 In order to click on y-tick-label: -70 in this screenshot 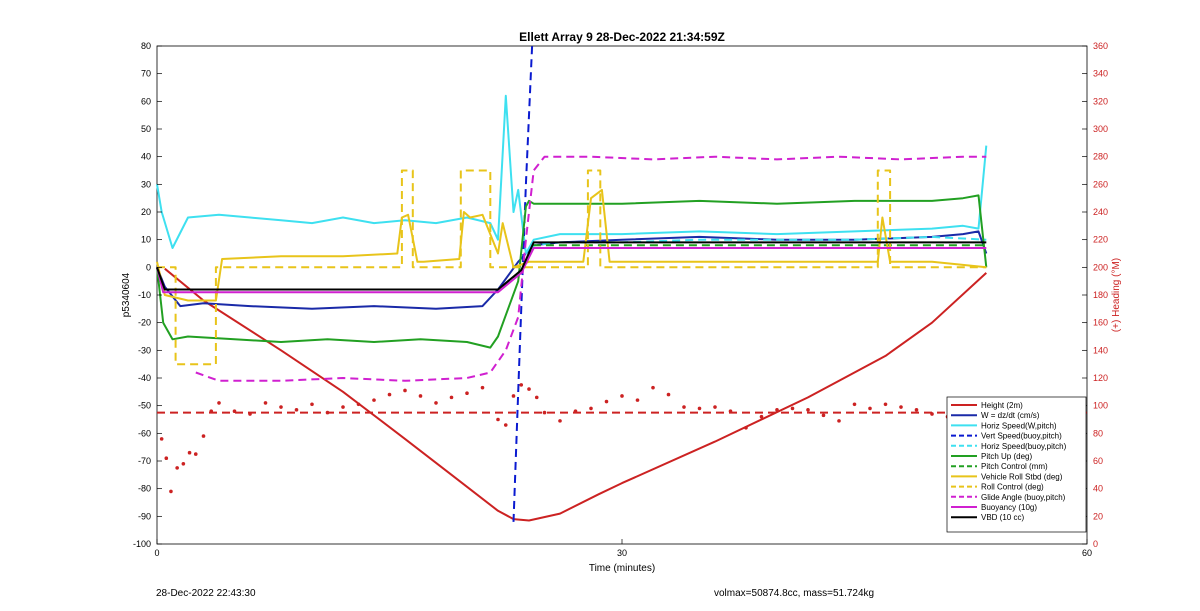, I will do `click(144, 461)`.